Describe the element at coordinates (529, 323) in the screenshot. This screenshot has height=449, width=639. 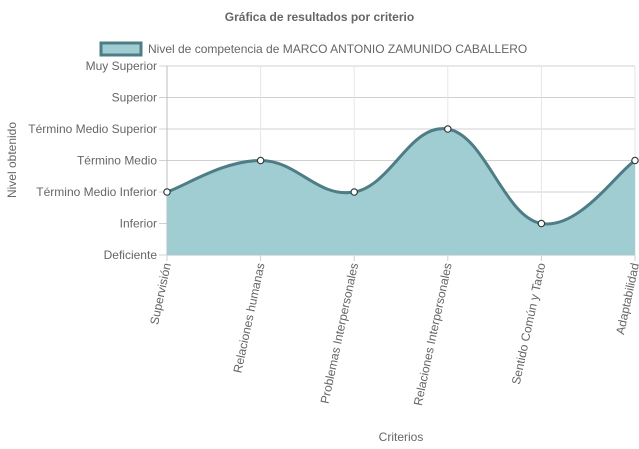
I see `x-tick-label: Sentido Común y Tacto` at that location.